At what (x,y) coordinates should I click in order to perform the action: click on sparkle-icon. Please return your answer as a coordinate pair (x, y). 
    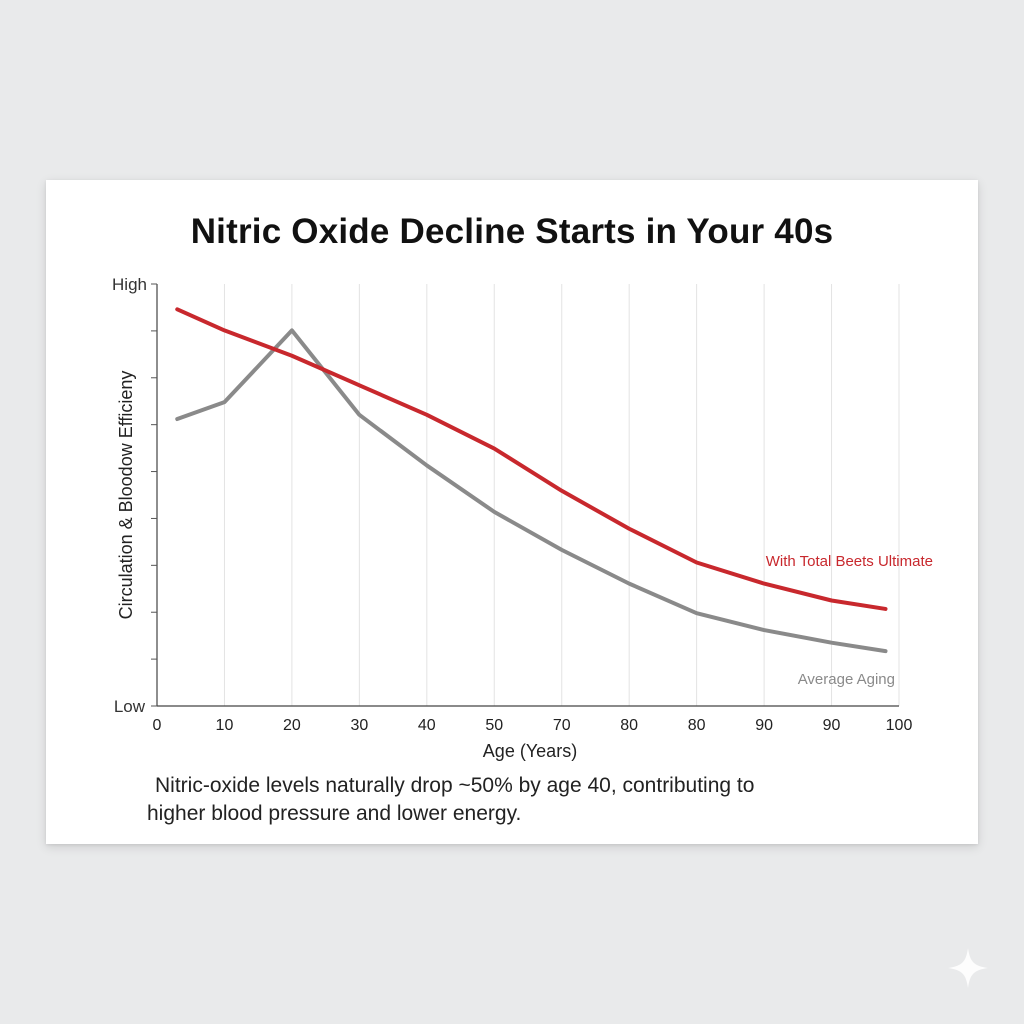
    Looking at the image, I should click on (968, 968).